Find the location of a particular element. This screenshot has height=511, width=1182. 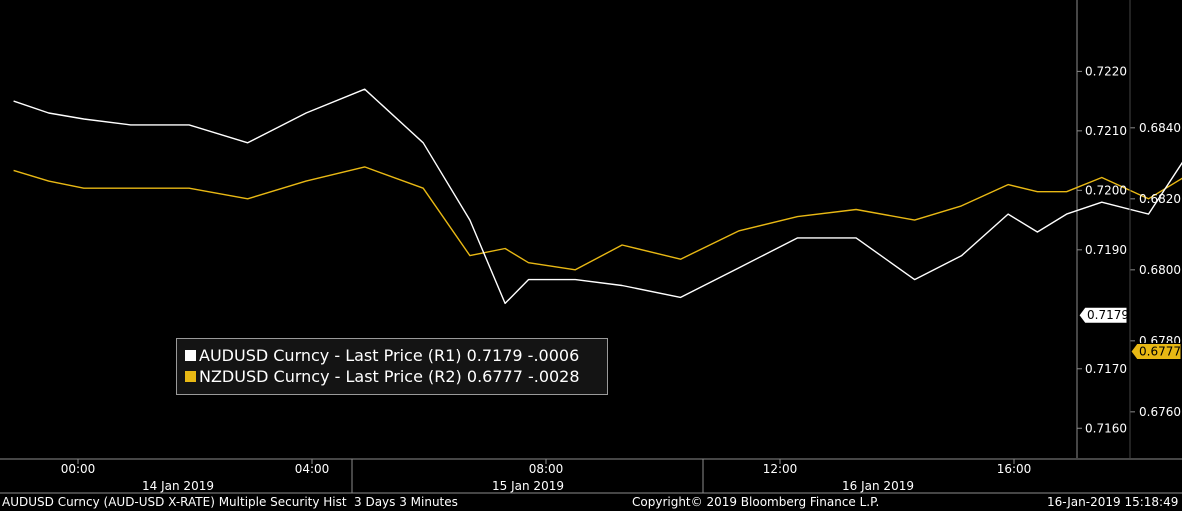

x-tick-label: 00:00 is located at coordinates (78, 469).